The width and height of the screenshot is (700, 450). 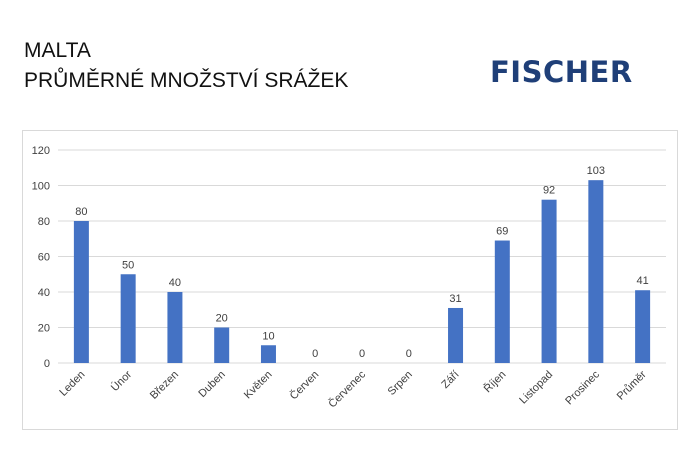 I want to click on data-label: 103, so click(x=596, y=171).